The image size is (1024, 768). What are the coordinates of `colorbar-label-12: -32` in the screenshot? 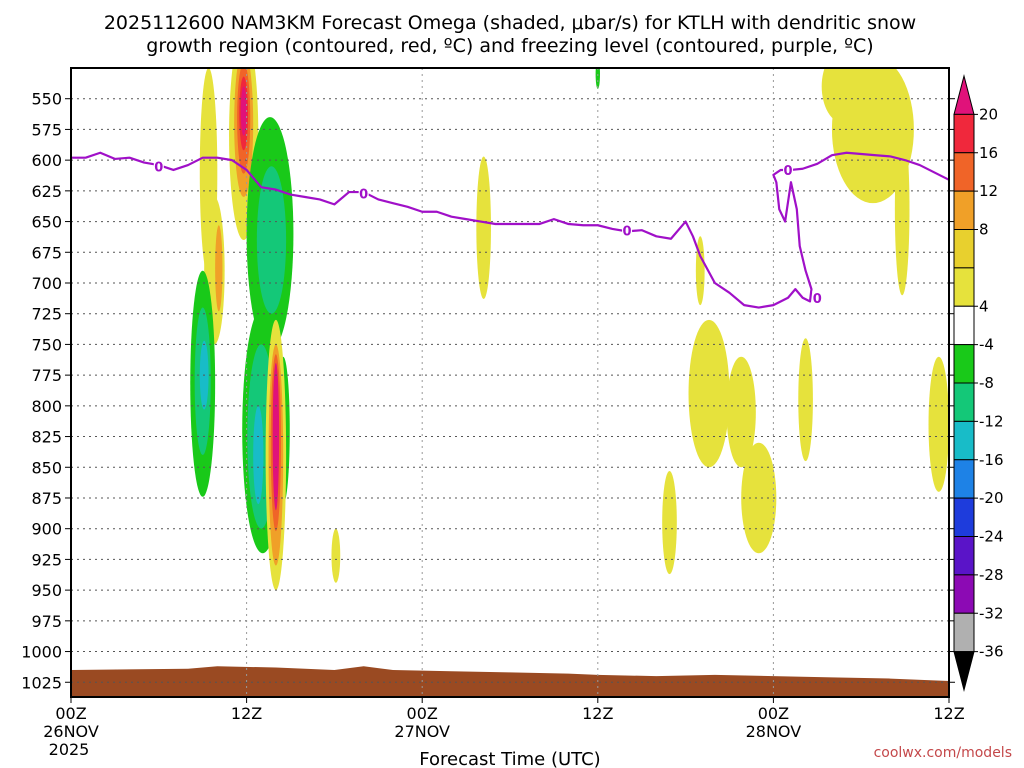 It's located at (991, 613).